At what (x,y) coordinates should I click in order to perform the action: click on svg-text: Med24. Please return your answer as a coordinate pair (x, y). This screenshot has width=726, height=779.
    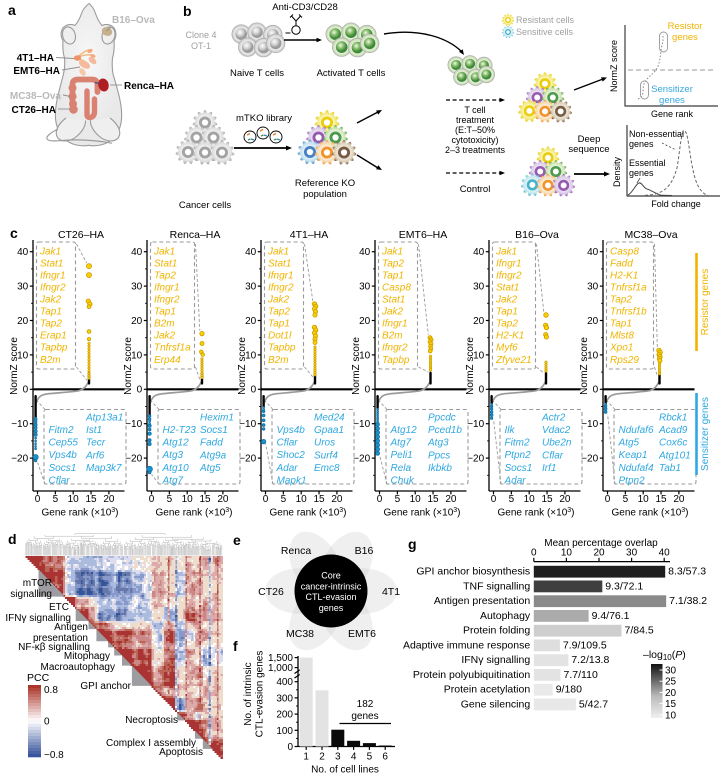
    Looking at the image, I should click on (329, 418).